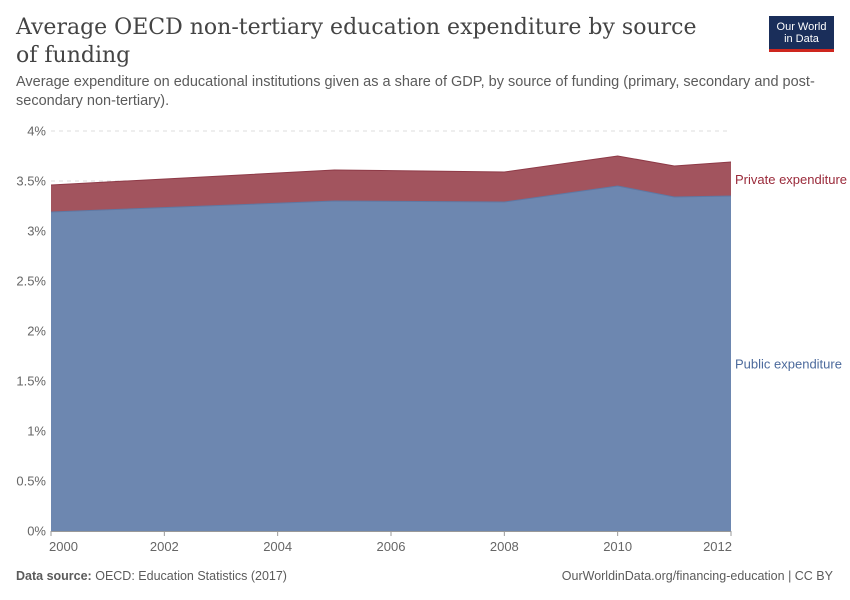  I want to click on data-source-text: OECD: Education Statistics (2017), so click(191, 576).